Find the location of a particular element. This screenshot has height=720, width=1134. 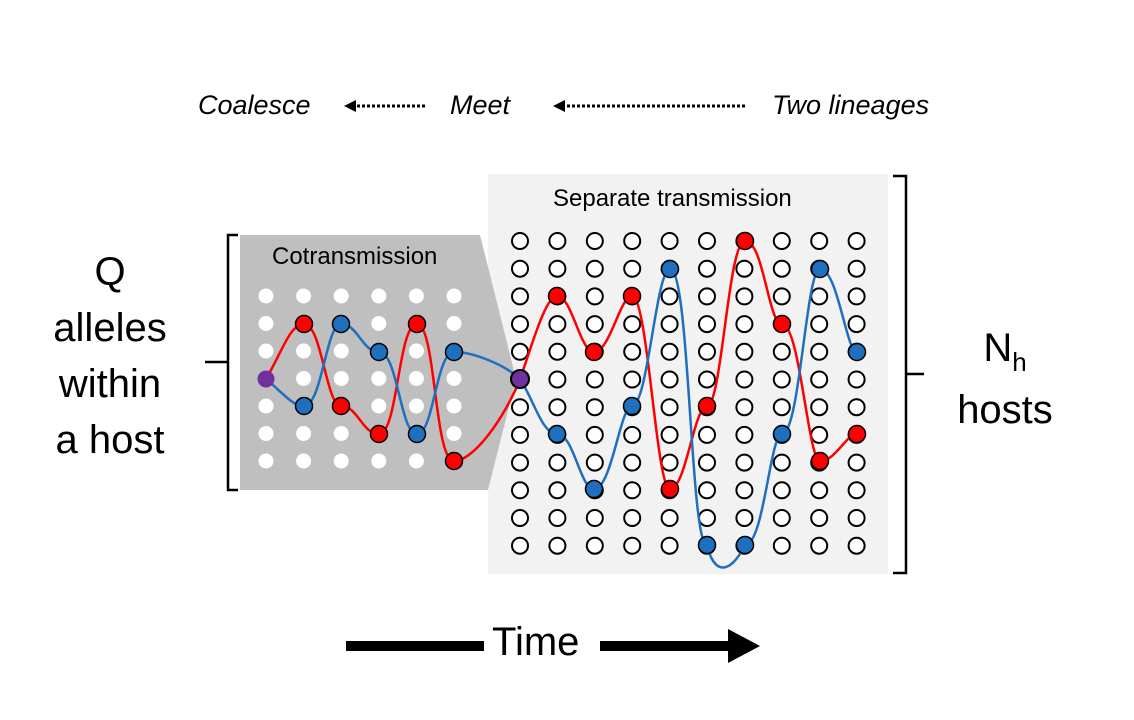

time-label: Time is located at coordinates (536, 642).